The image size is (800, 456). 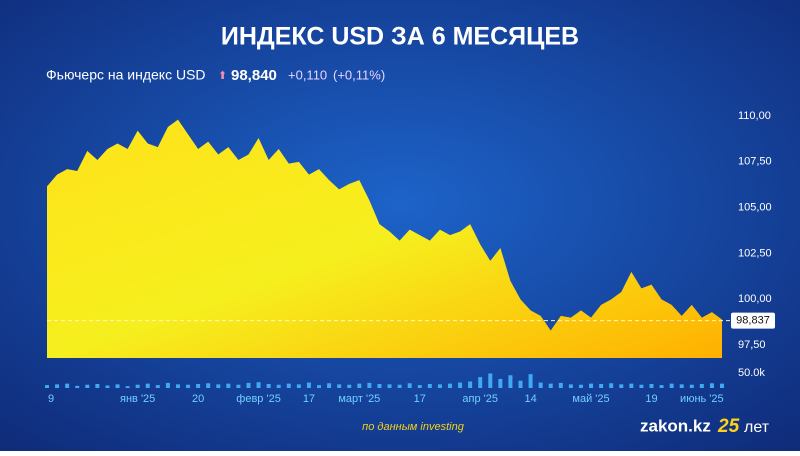 What do you see at coordinates (359, 399) in the screenshot?
I see `x-tick-label: март '25` at bounding box center [359, 399].